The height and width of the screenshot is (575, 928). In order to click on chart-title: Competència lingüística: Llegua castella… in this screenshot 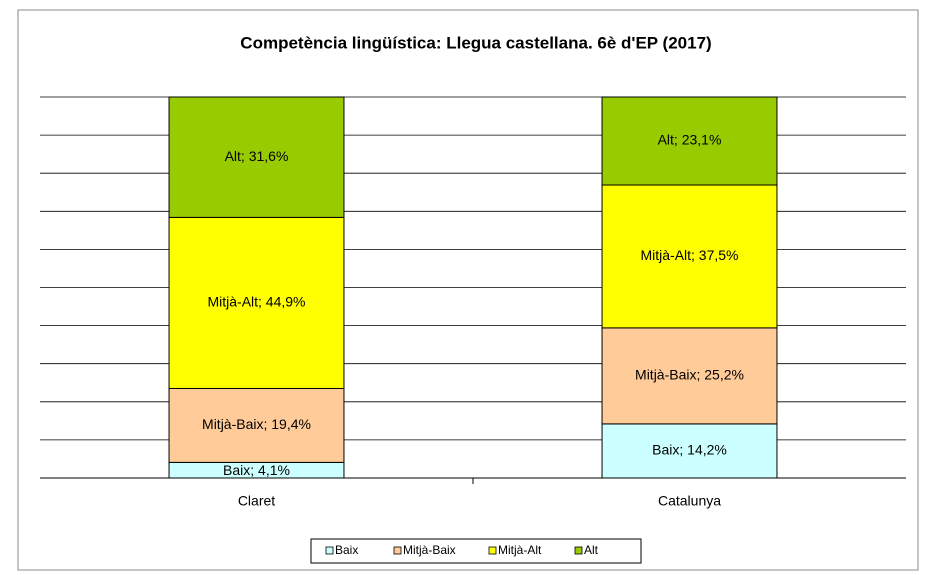, I will do `click(475, 42)`.